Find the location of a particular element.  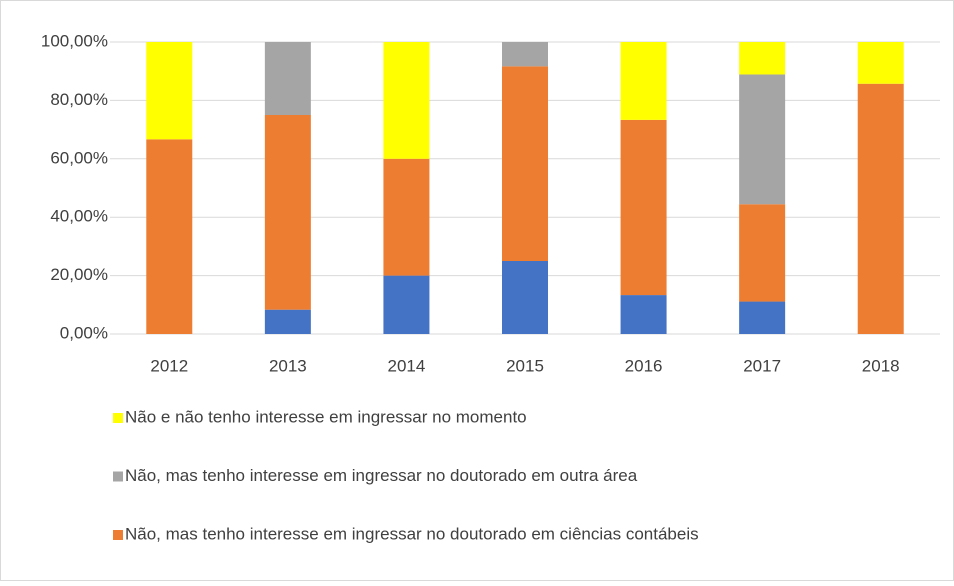

x-tick-label: 2015 is located at coordinates (525, 365).